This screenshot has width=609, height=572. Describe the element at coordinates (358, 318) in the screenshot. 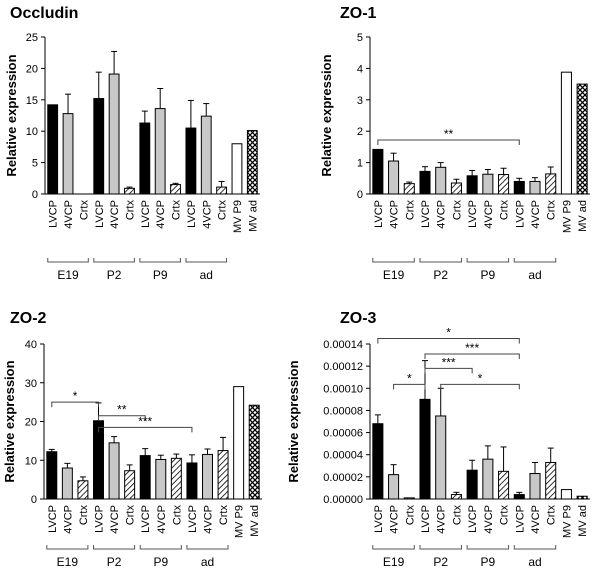

I see `chart-title: ZO-3` at that location.